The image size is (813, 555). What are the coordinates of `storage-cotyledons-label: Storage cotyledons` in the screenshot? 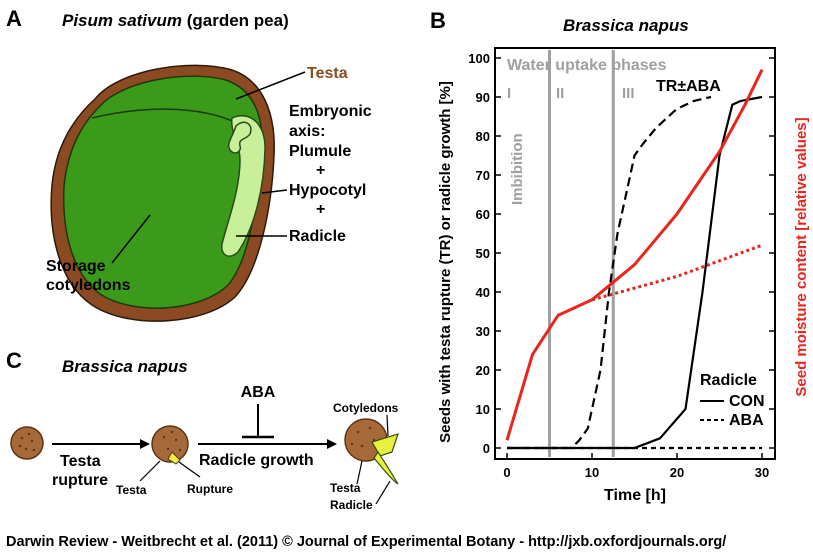 It's located at (88, 276).